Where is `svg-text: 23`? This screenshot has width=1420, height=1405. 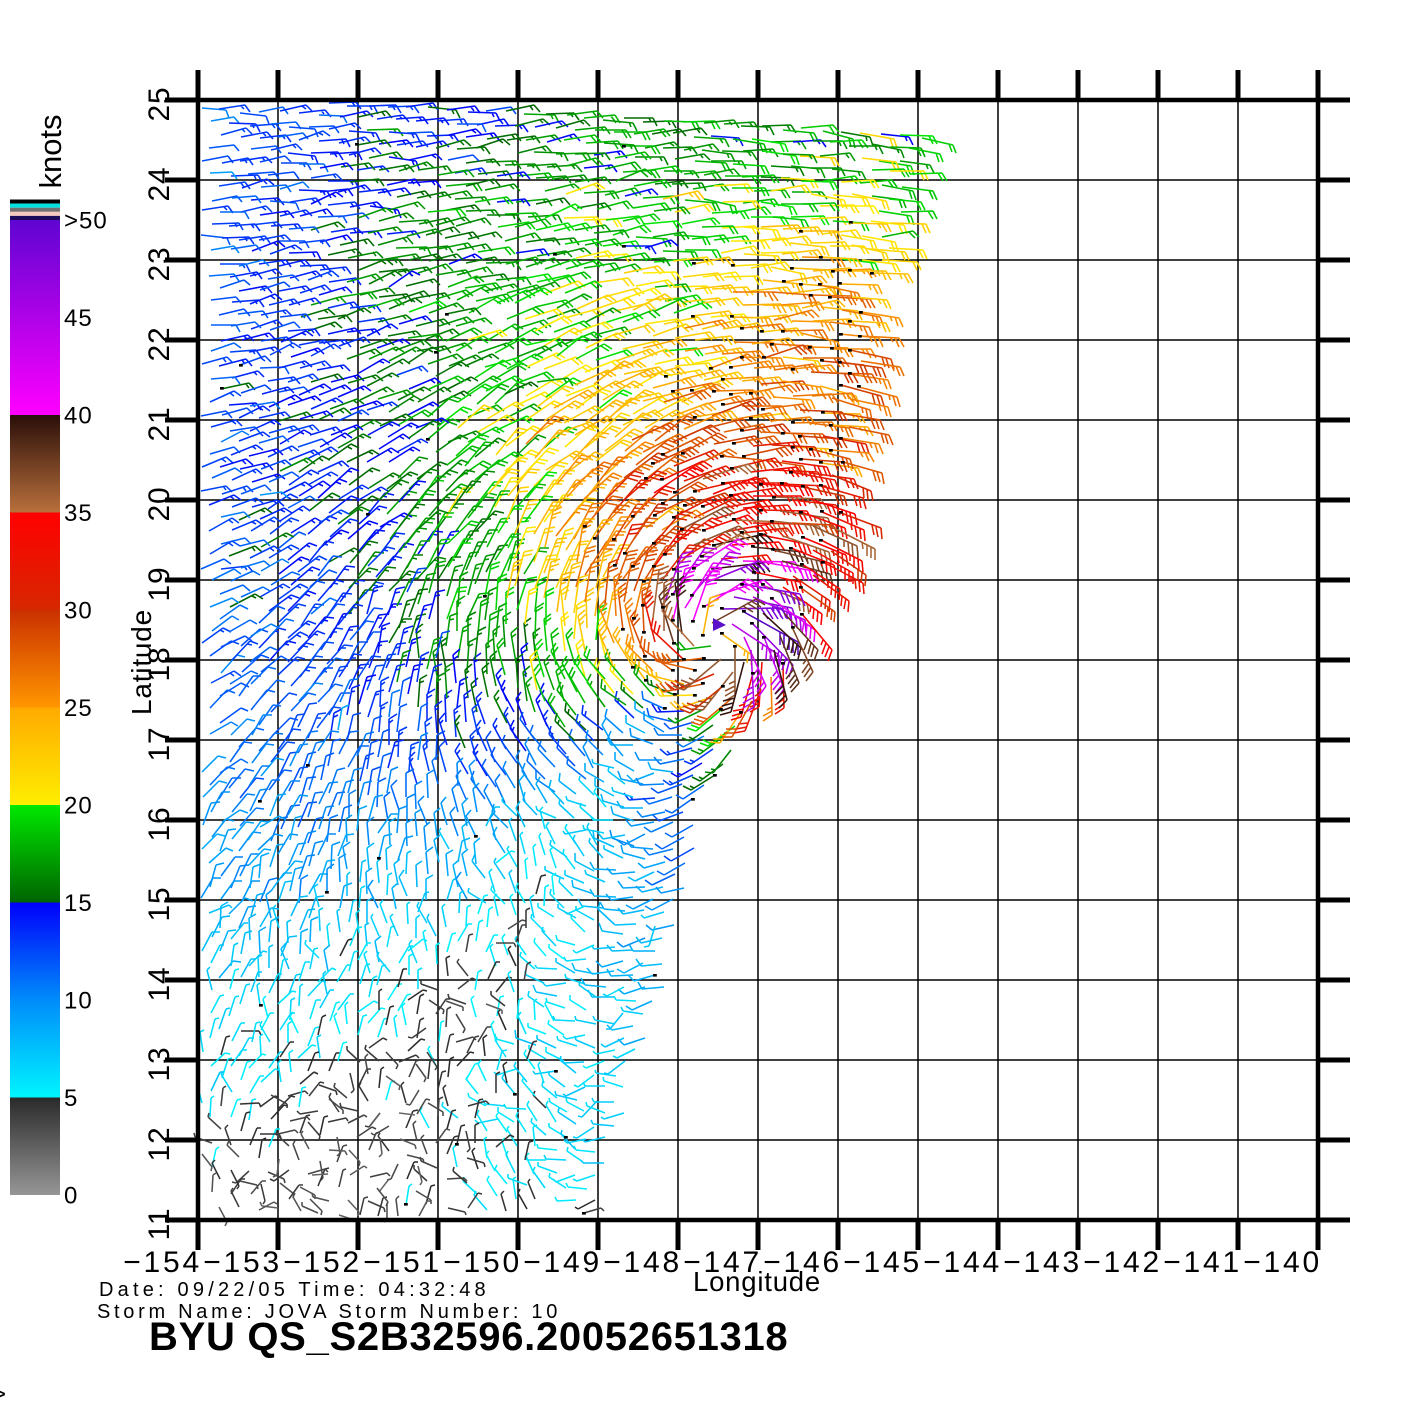
svg-text: 23 is located at coordinates (159, 264).